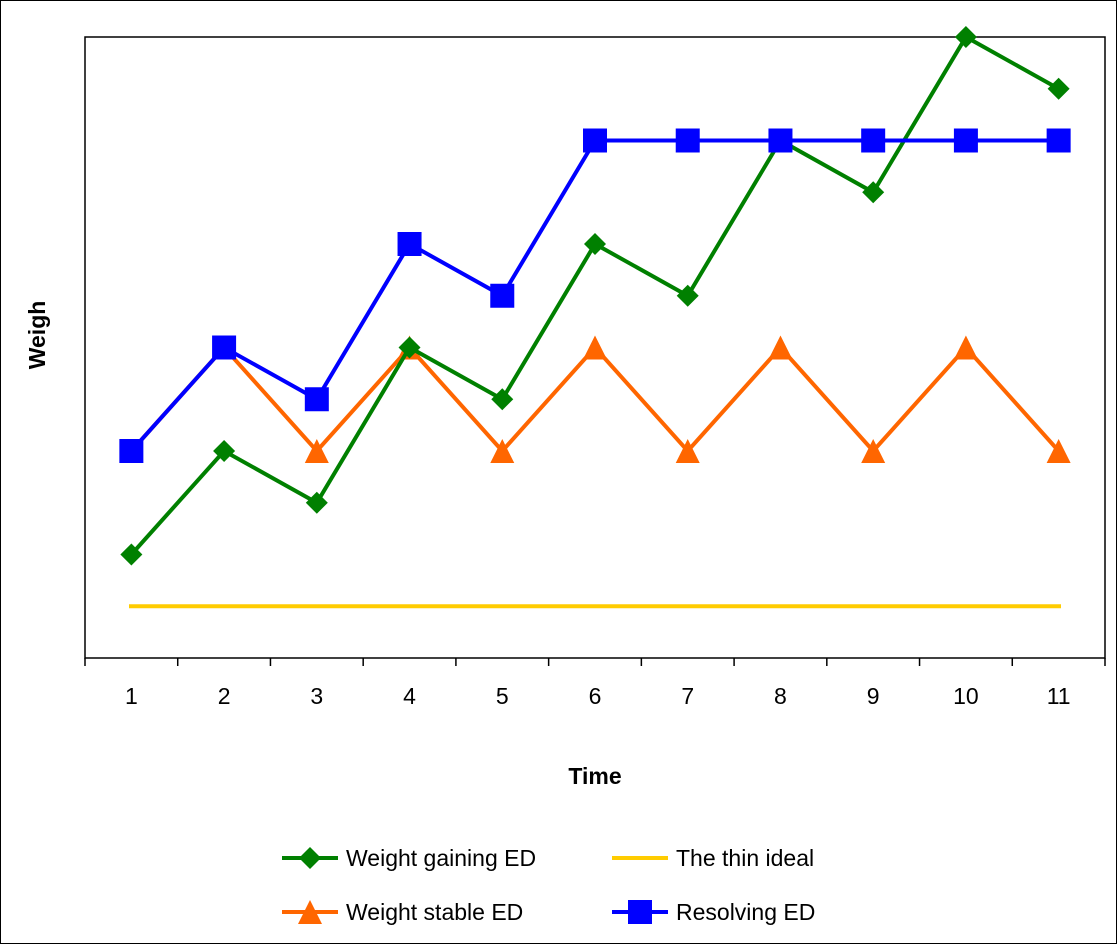 This screenshot has width=1118, height=950. I want to click on x-axis: 1 2 3 4 5 6 7 8 9 10 11, so click(595, 683).